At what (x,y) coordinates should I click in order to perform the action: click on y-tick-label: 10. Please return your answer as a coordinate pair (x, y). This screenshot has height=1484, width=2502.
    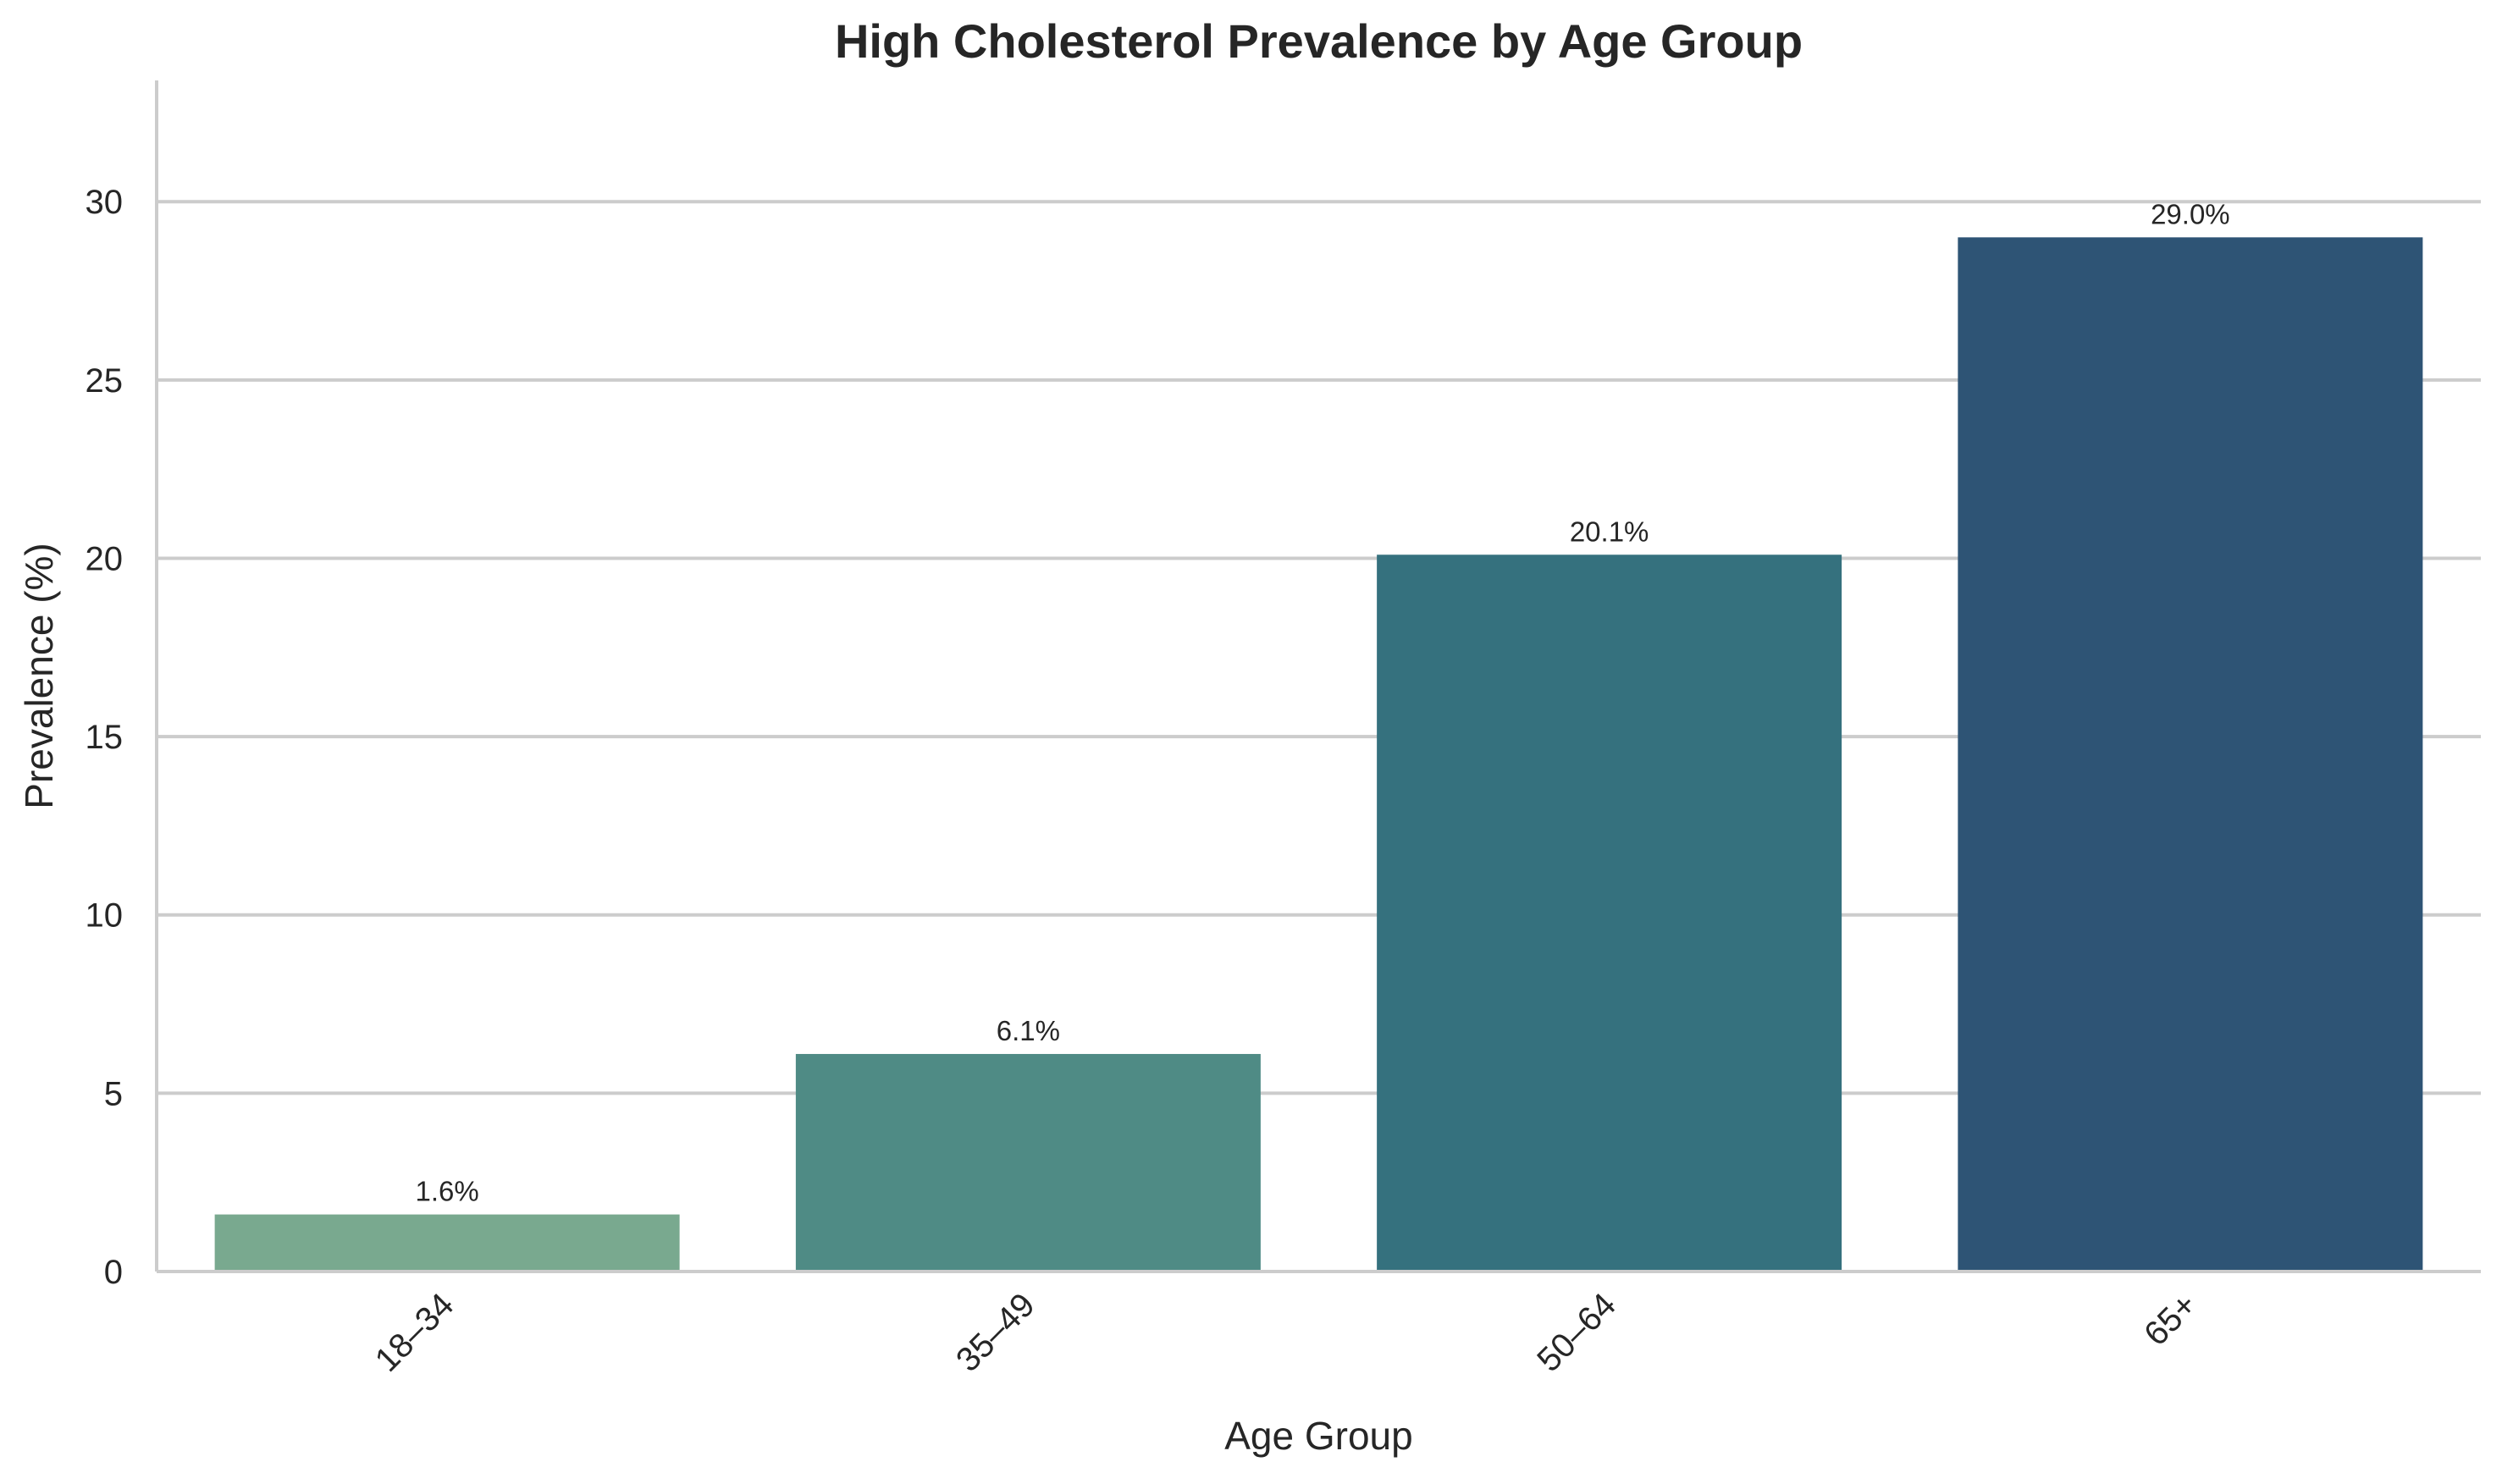
    Looking at the image, I should click on (105, 916).